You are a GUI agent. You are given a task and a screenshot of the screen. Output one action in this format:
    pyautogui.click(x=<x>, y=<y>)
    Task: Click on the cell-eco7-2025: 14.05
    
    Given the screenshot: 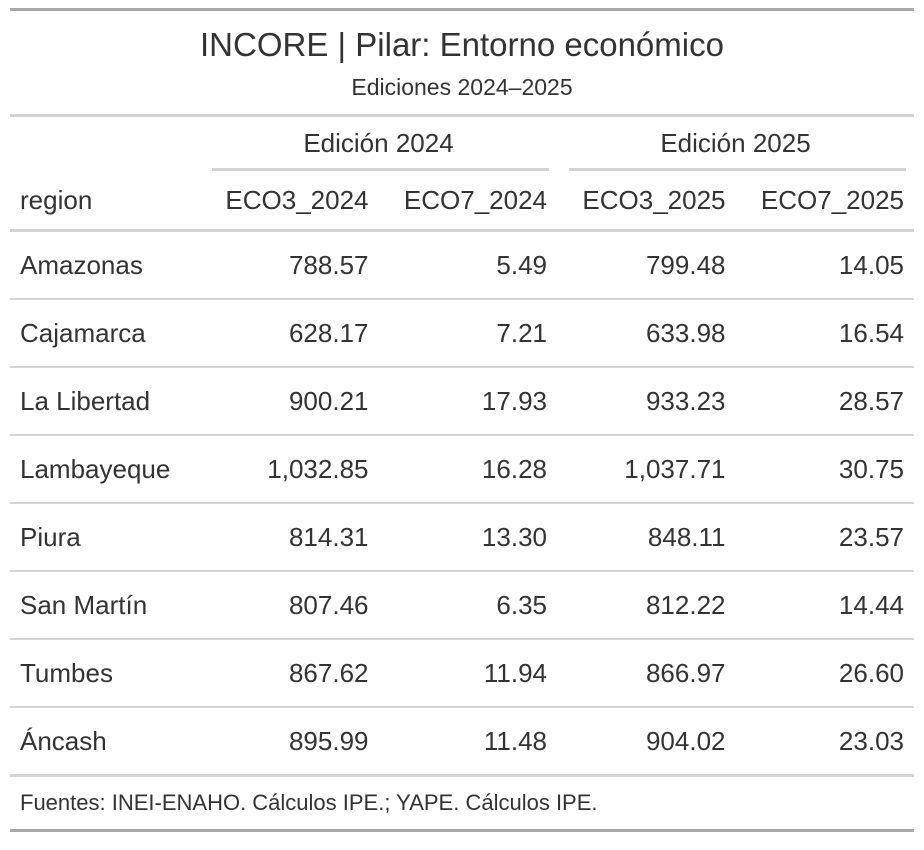 What is the action you would take?
    pyautogui.click(x=824, y=265)
    